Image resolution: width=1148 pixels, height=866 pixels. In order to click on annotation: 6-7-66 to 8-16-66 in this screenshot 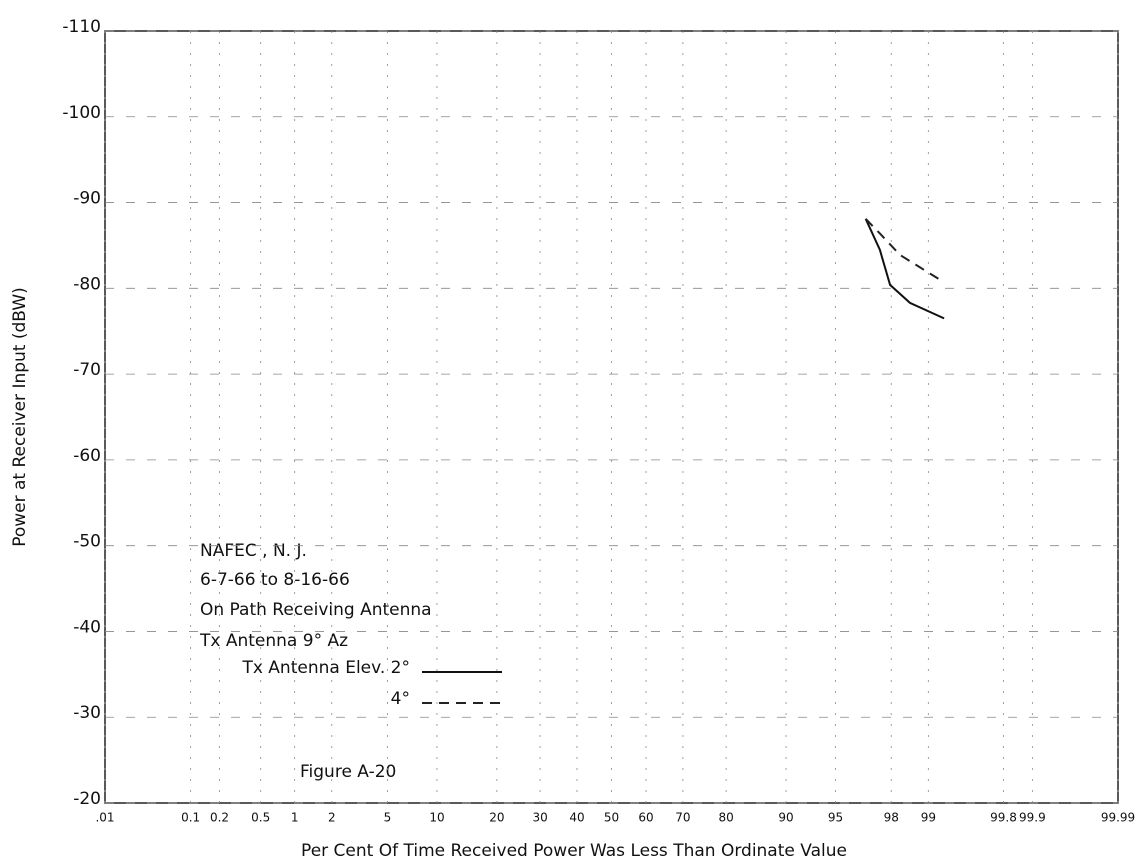, I will do `click(275, 580)`.